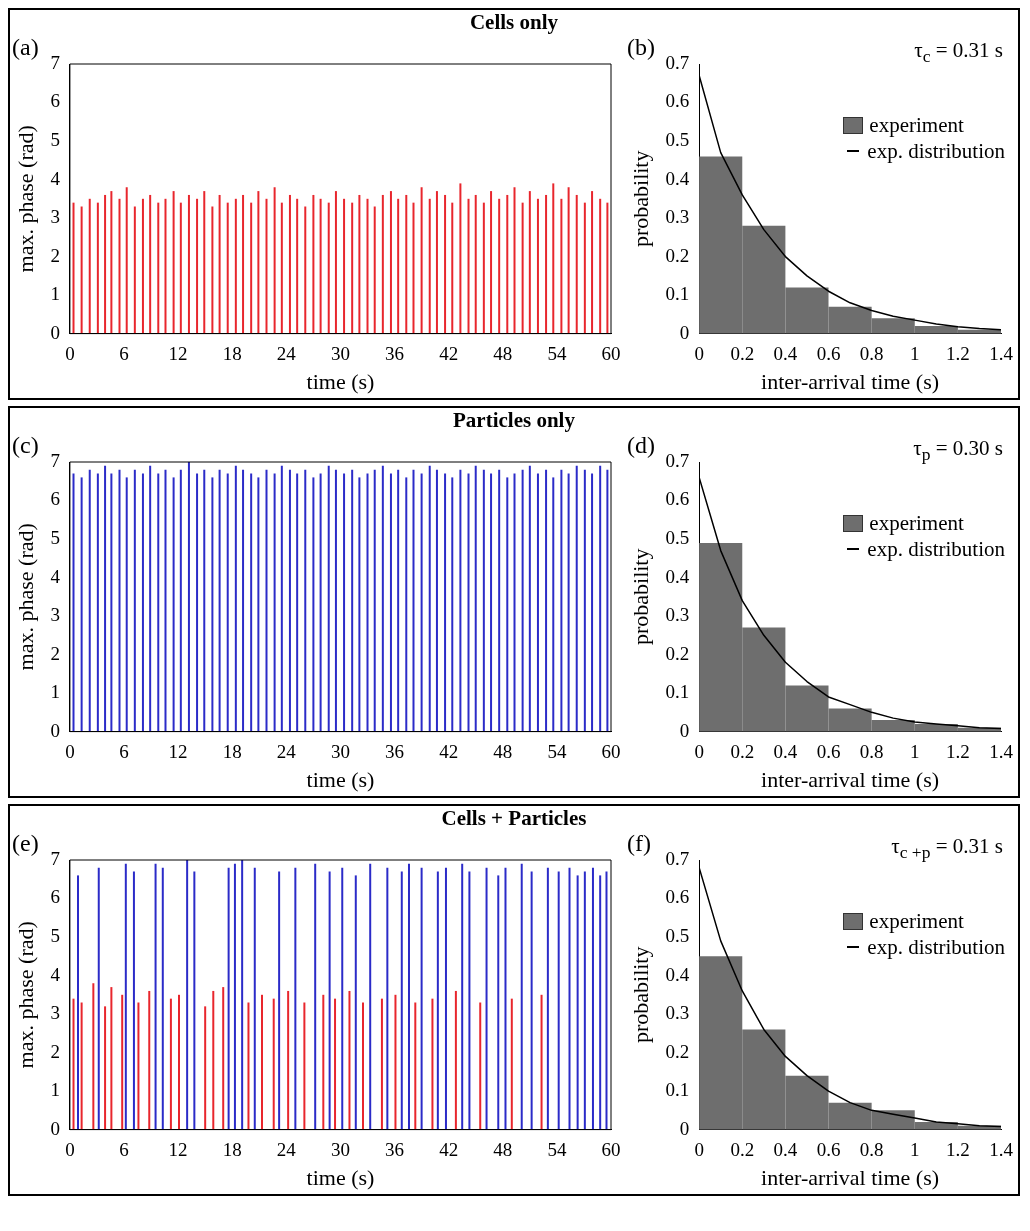 This screenshot has height=1231, width=1030. What do you see at coordinates (514, 818) in the screenshot?
I see `chart-title: Cells + Particles` at bounding box center [514, 818].